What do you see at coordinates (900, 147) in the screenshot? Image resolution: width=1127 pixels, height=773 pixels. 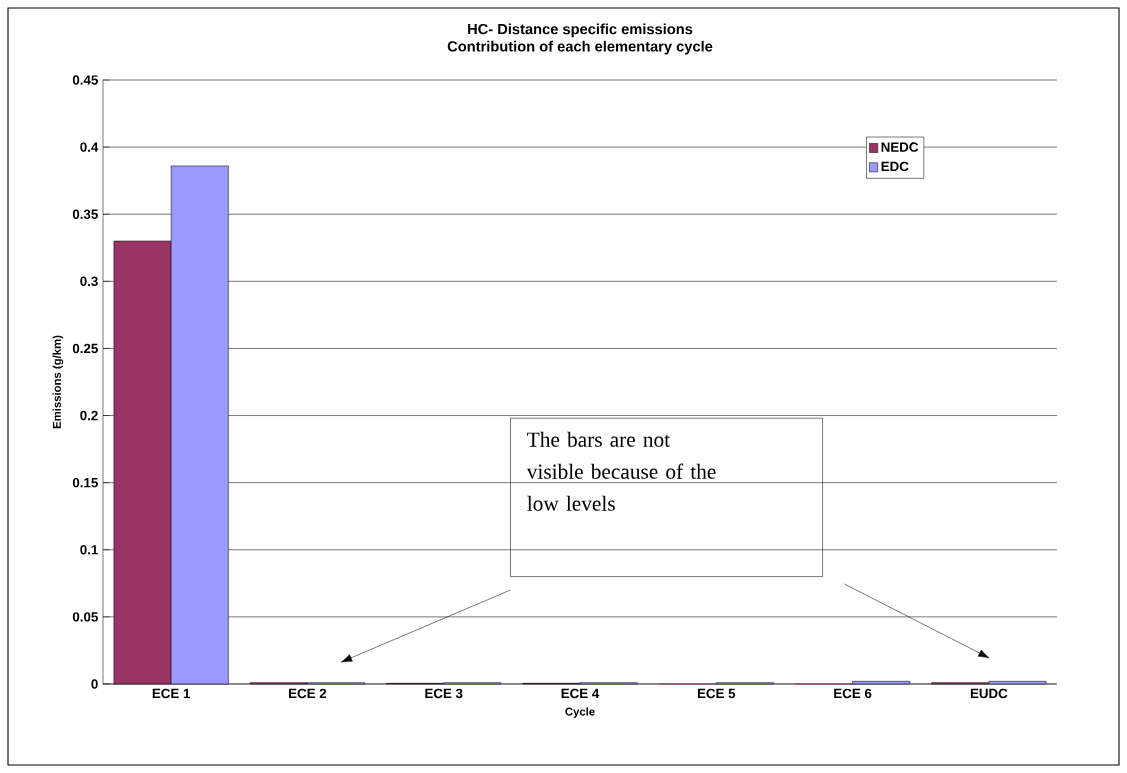 I see `legend-label: NEDC` at bounding box center [900, 147].